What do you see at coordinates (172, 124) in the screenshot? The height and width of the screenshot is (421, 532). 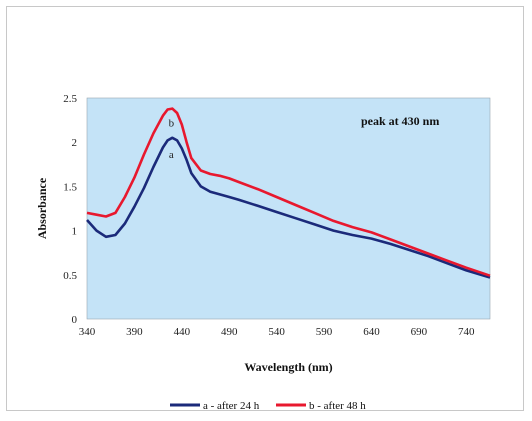 I see `series-label-b: b` at bounding box center [172, 124].